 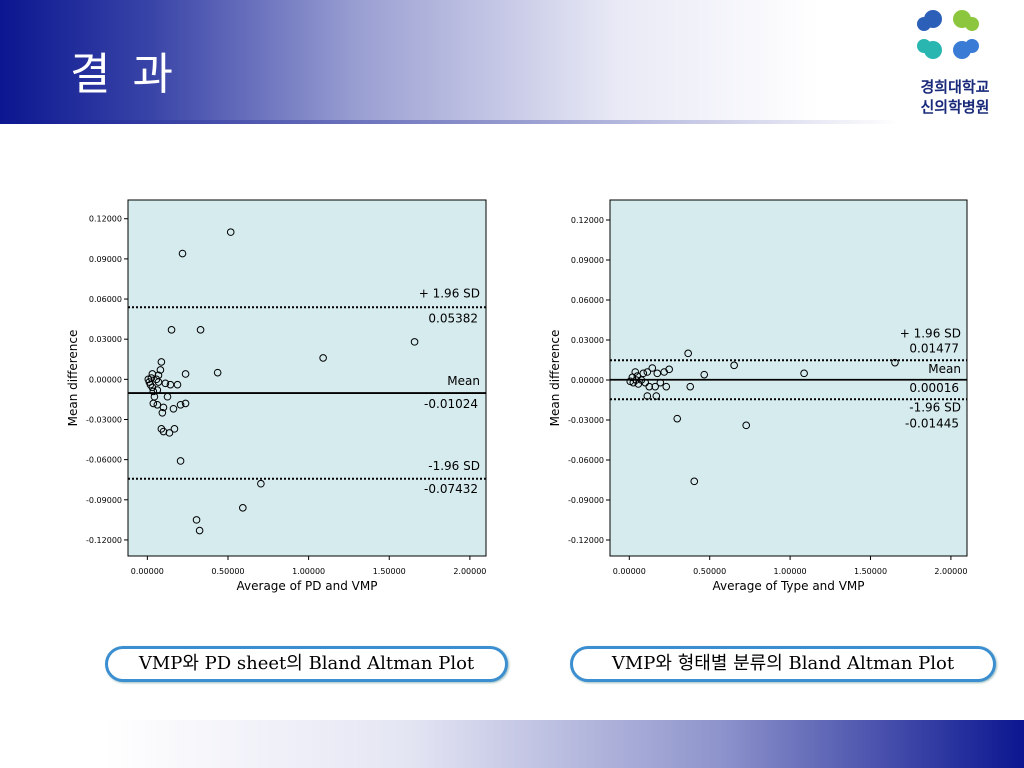 I want to click on y-tick-label: 0.03000, so click(x=105, y=339).